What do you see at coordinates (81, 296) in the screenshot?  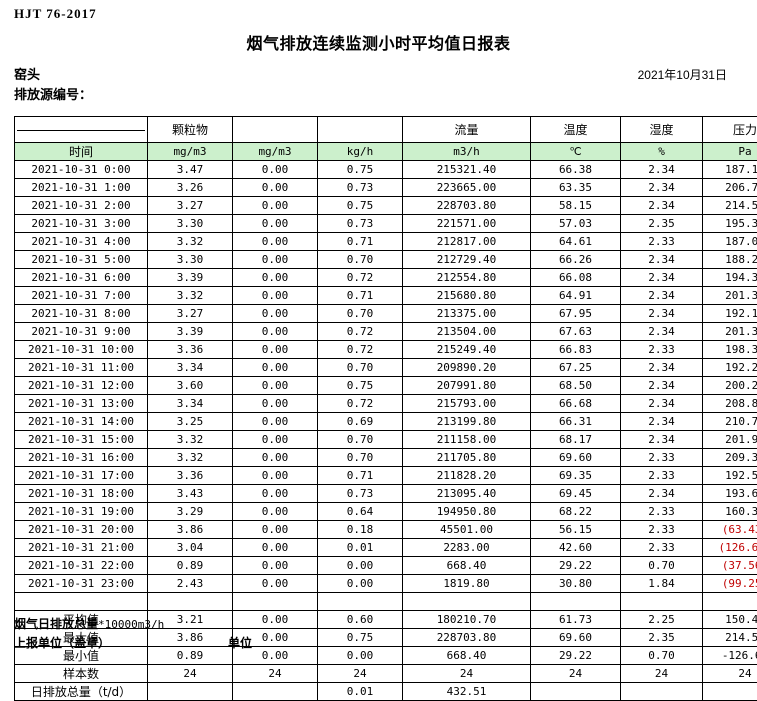 I see `cell-time: 2021-10-31 7:00` at bounding box center [81, 296].